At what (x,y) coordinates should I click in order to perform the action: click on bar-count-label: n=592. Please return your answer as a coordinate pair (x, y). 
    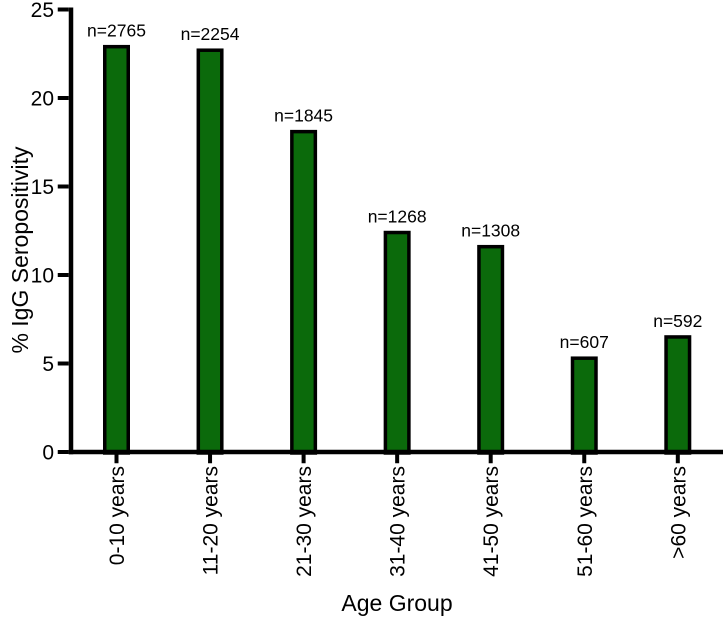
    Looking at the image, I should click on (677, 321).